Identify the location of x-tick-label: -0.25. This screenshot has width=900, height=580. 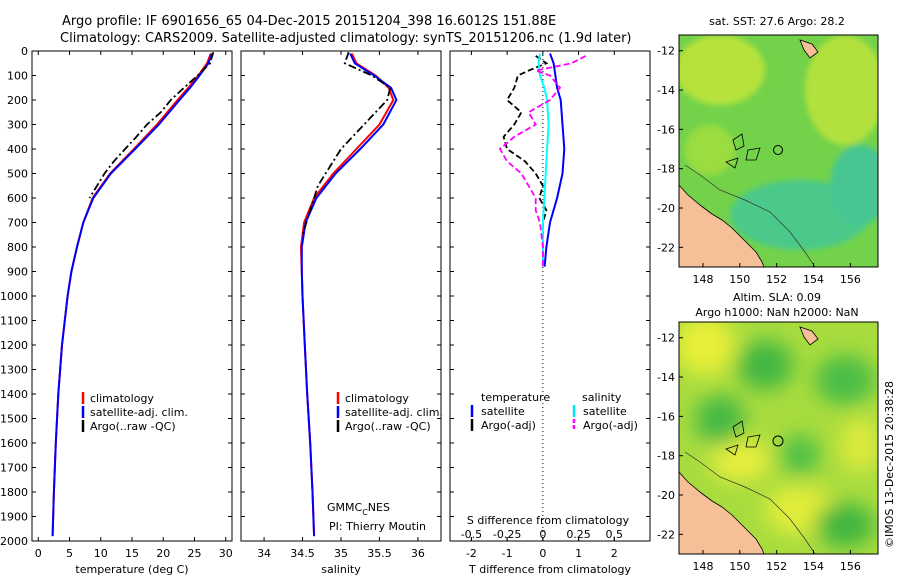
(507, 534).